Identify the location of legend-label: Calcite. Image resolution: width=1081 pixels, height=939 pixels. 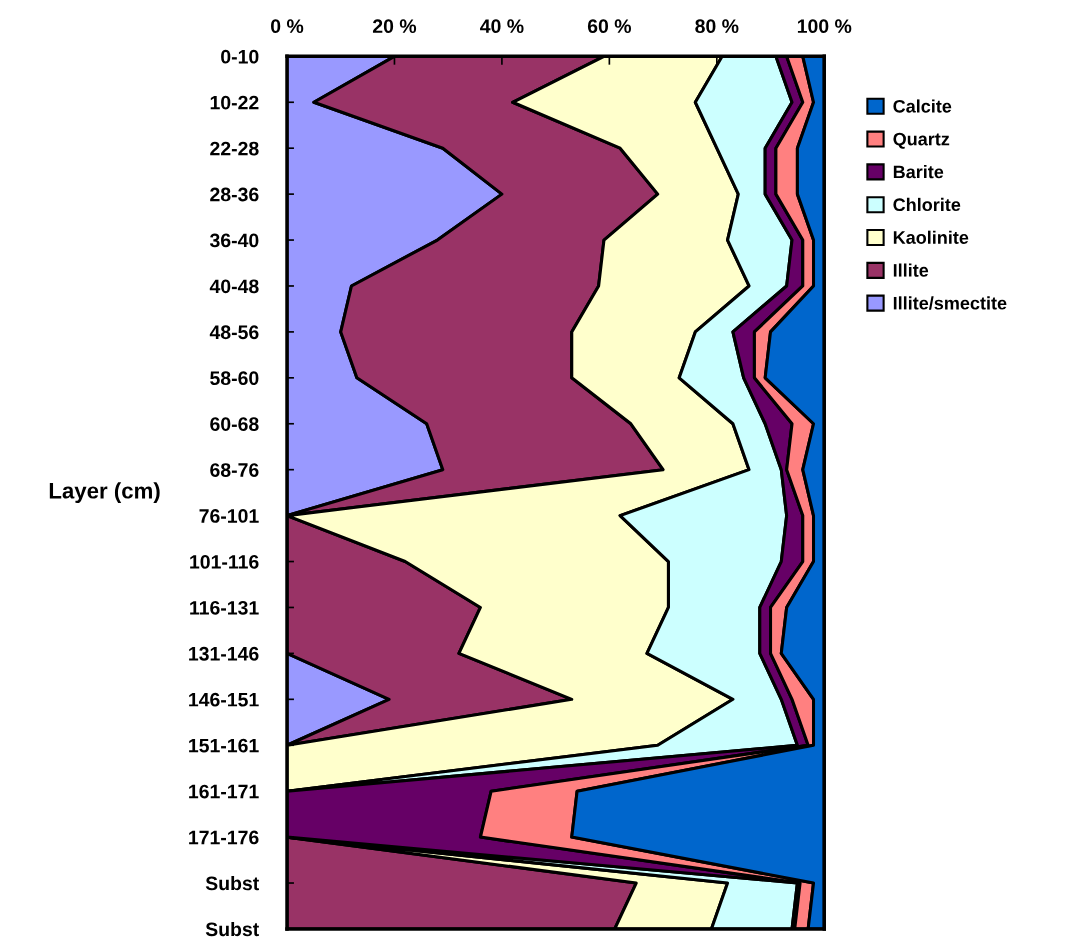
(922, 106).